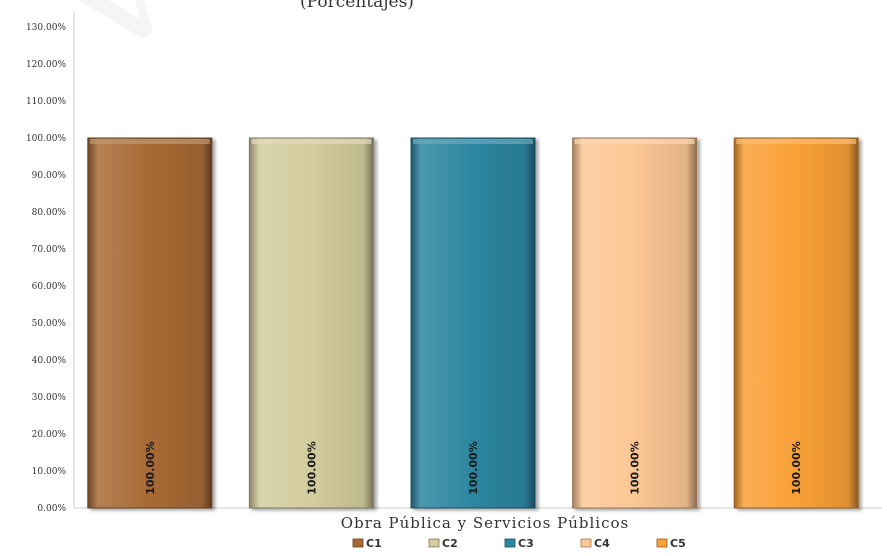 The image size is (887, 556). What do you see at coordinates (357, 6) in the screenshot?
I see `chart-subtitle: (Porcentajes)` at bounding box center [357, 6].